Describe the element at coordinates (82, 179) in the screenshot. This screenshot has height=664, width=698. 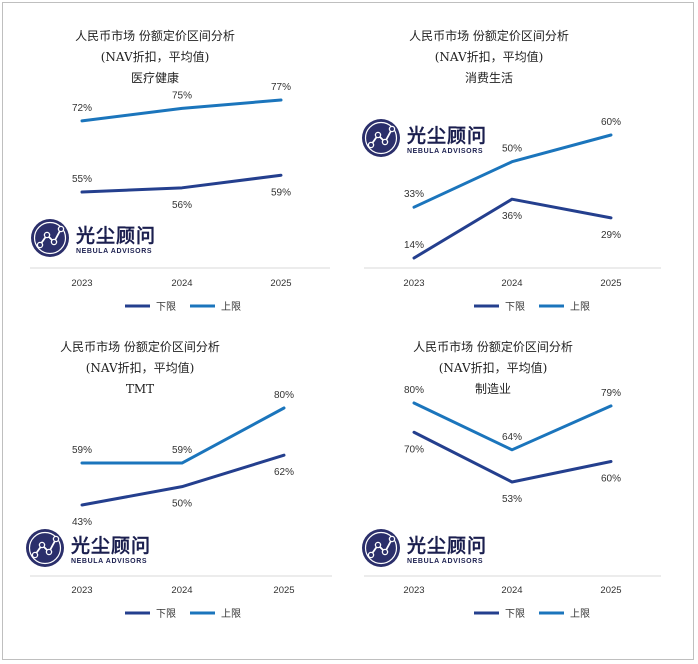
I see `data-label: 55%` at that location.